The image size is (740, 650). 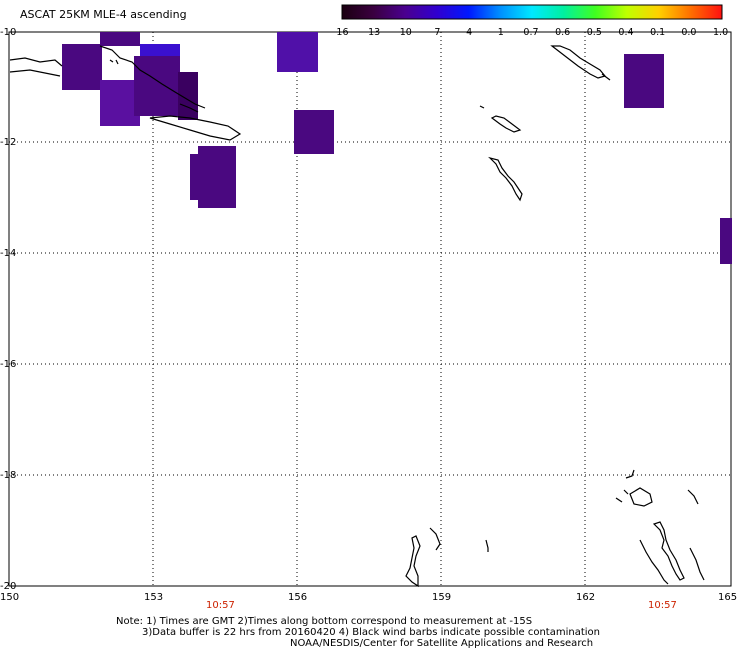 What do you see at coordinates (8, 364) in the screenshot?
I see `lat-label: -16` at bounding box center [8, 364].